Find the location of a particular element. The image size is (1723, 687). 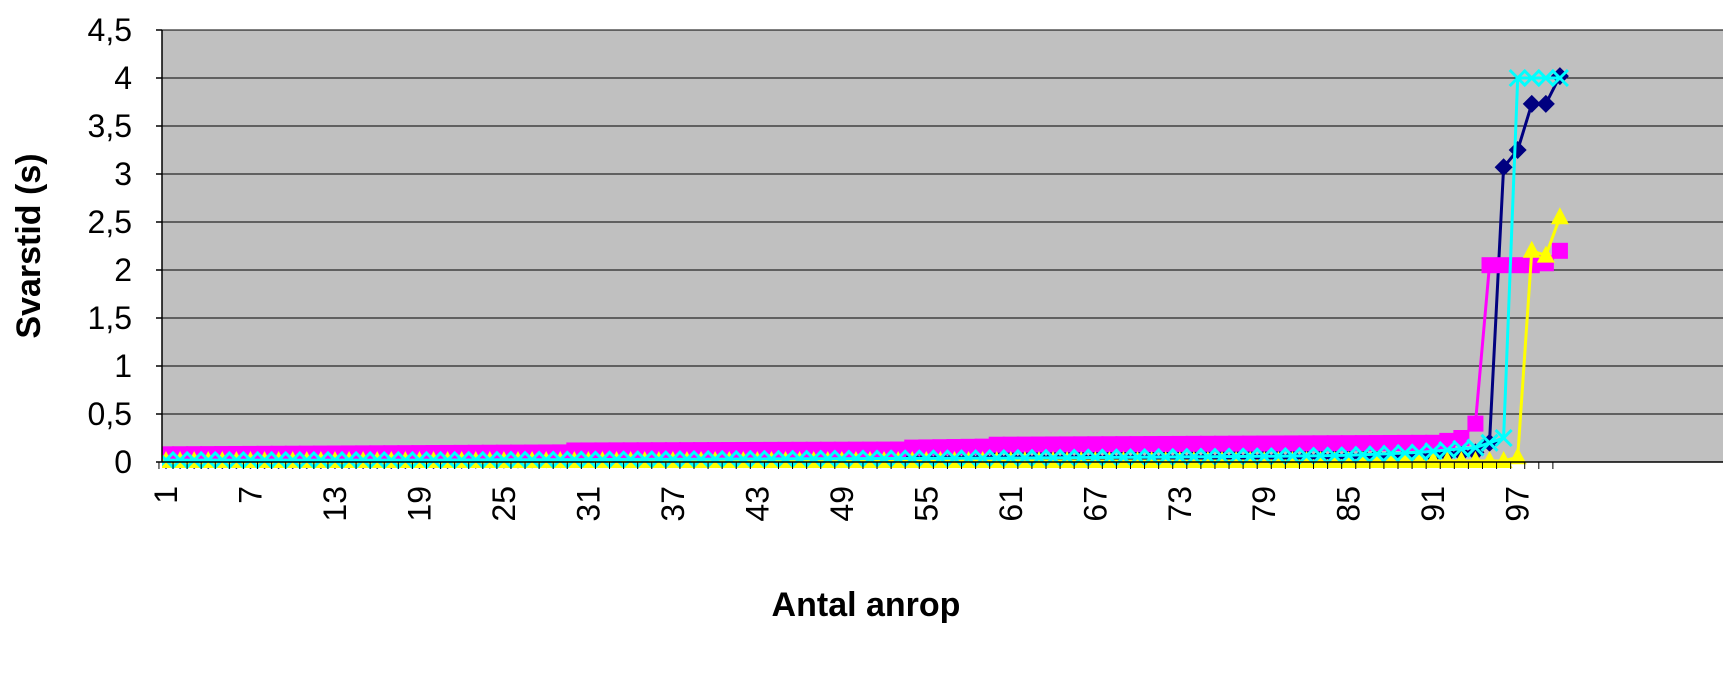

x-tick-label: 67 is located at coordinates (1095, 504).